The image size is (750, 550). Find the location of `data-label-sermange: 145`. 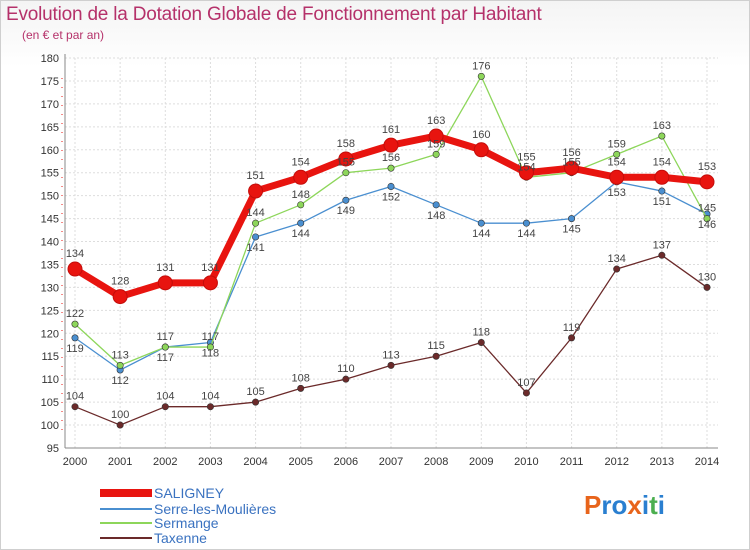

data-label-sermange: 145 is located at coordinates (707, 209).